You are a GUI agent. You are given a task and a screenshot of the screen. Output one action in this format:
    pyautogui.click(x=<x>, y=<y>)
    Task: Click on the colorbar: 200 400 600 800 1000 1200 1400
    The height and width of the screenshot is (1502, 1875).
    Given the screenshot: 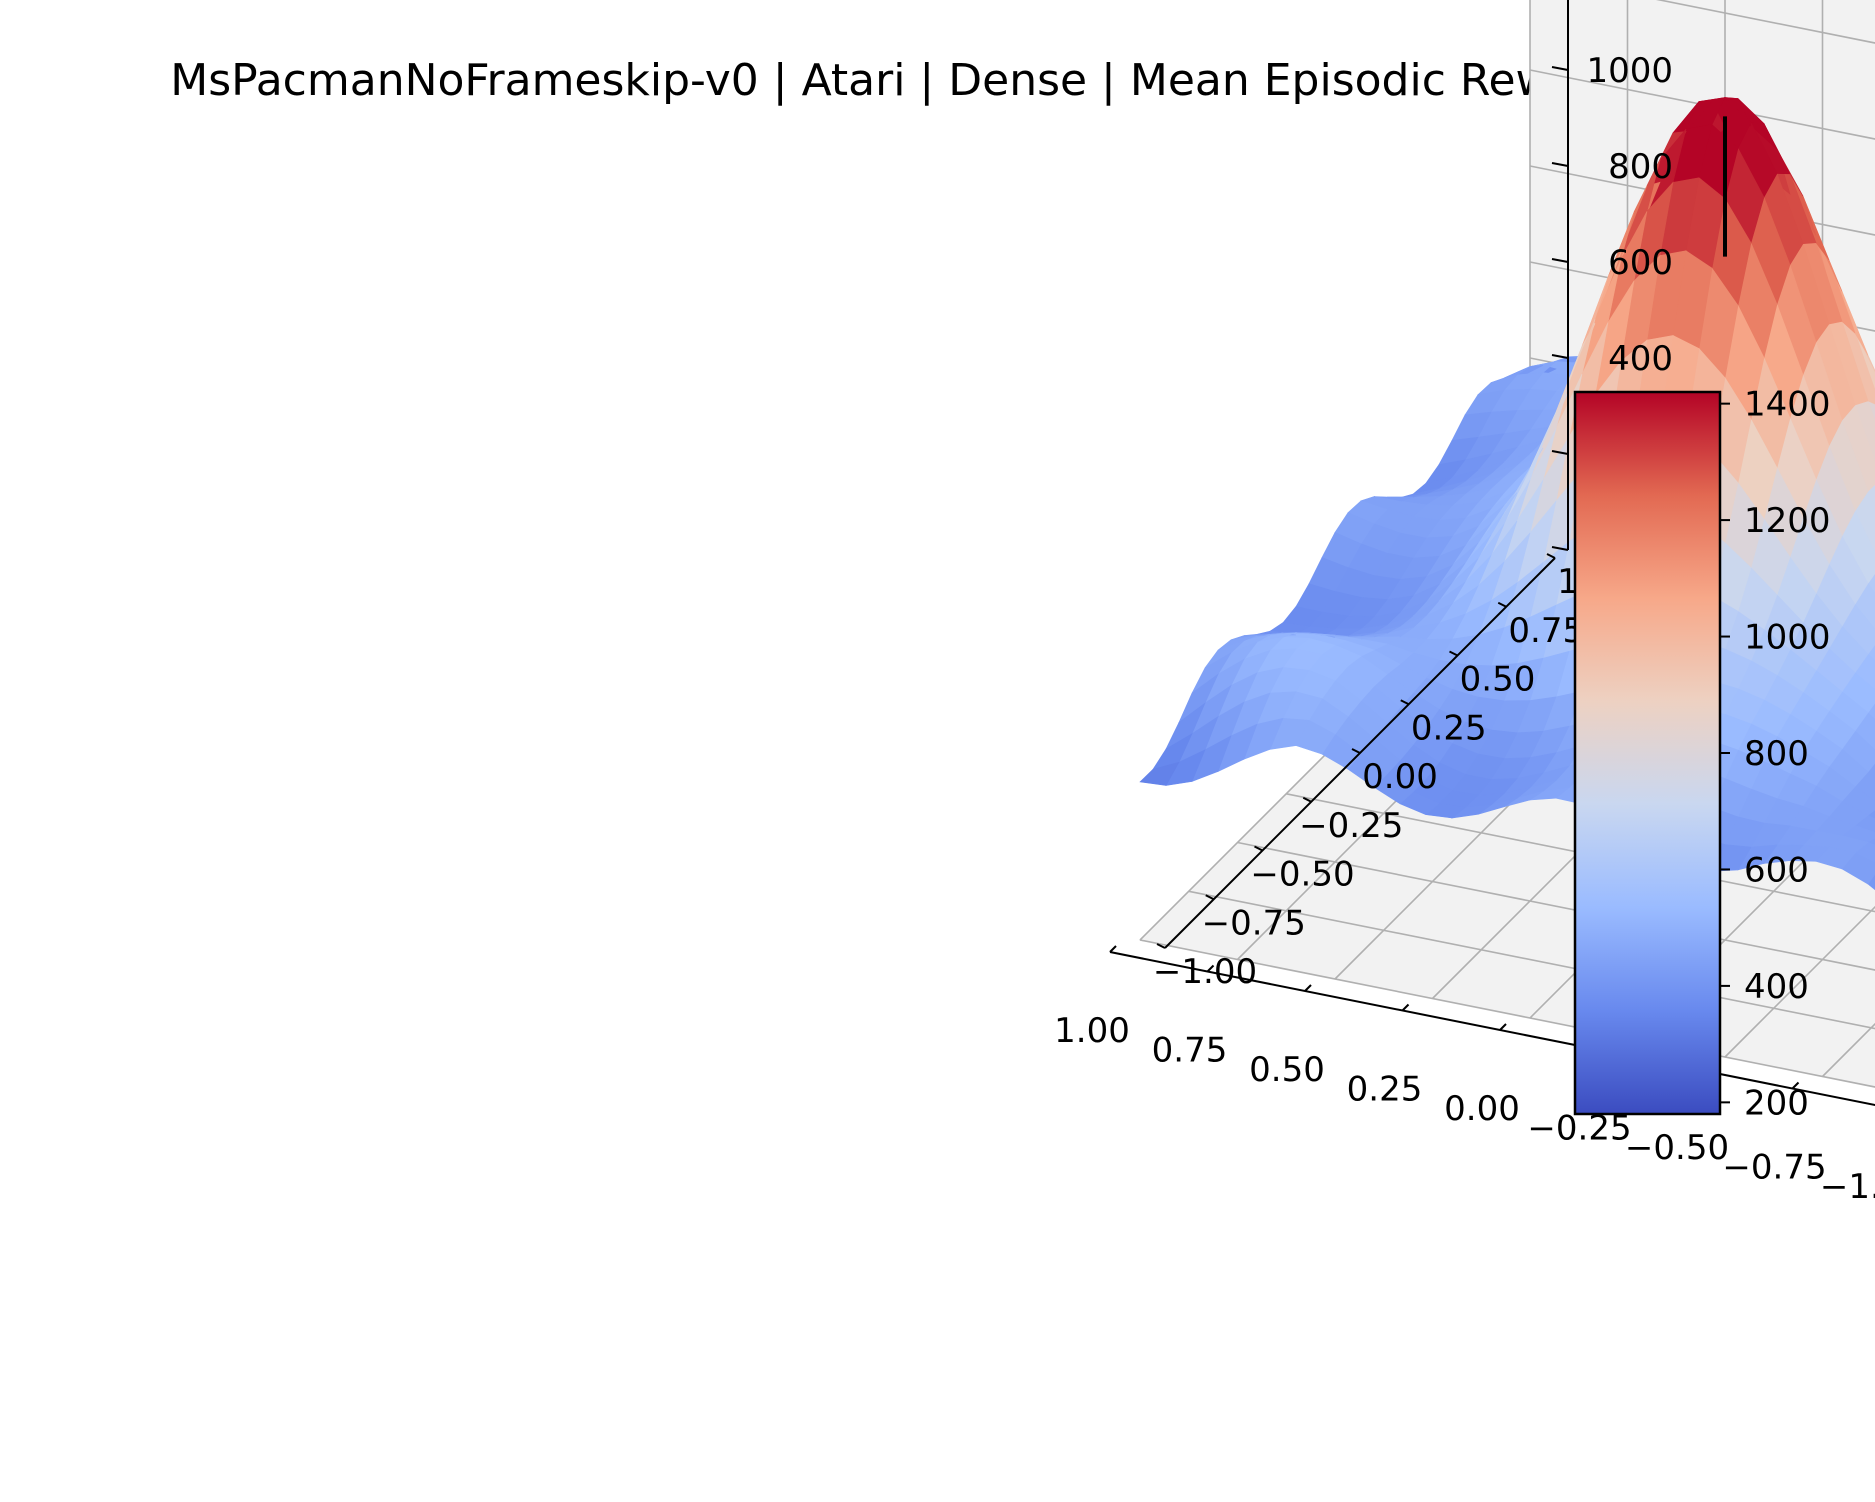 What is the action you would take?
    pyautogui.click(x=1702, y=754)
    